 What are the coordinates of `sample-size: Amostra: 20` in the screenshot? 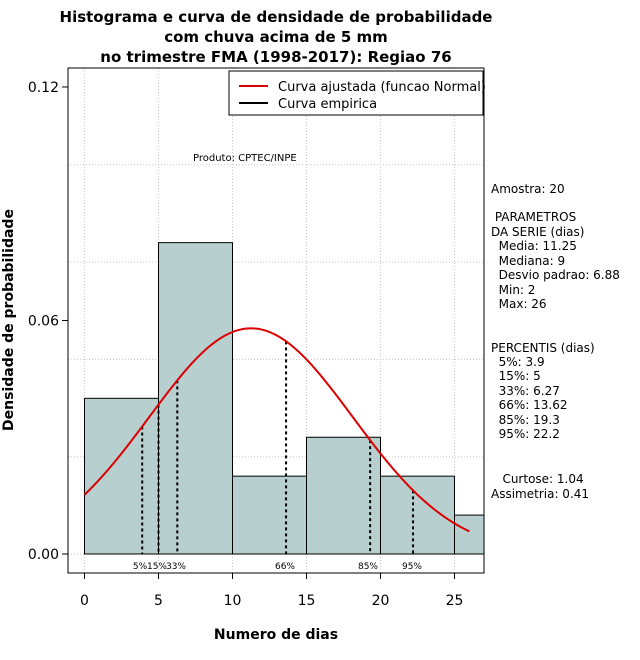 It's located at (528, 189).